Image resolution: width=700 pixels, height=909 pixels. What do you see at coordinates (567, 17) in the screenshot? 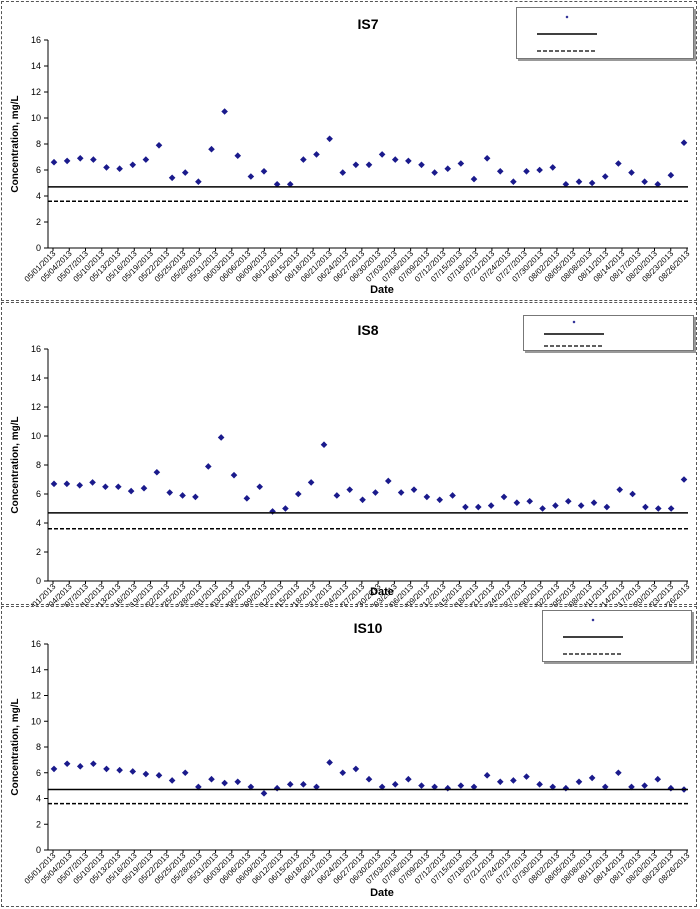
I see `legend-symbol-marker` at bounding box center [567, 17].